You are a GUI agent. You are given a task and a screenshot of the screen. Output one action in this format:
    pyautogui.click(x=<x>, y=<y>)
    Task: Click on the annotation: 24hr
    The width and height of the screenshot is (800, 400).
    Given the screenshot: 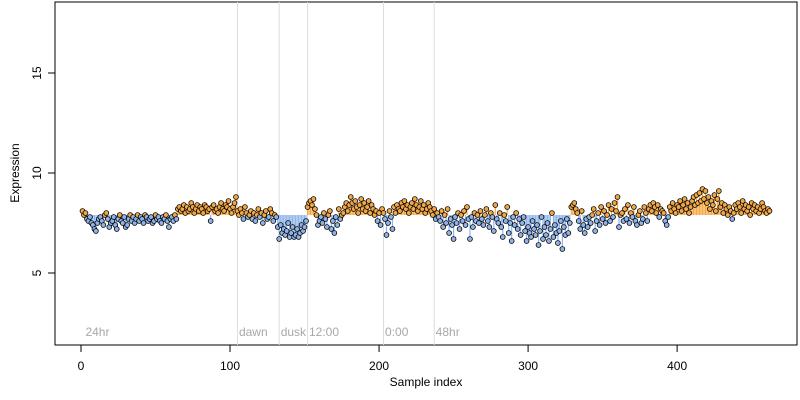 What is the action you would take?
    pyautogui.click(x=97, y=332)
    